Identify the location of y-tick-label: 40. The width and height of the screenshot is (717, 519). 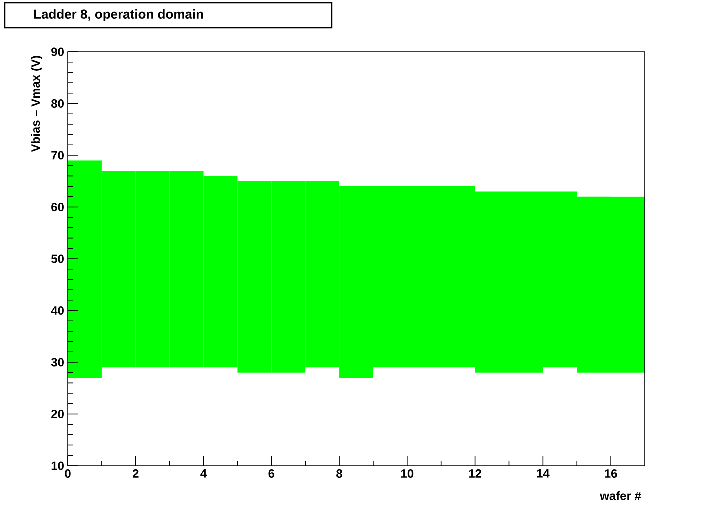
(57, 310).